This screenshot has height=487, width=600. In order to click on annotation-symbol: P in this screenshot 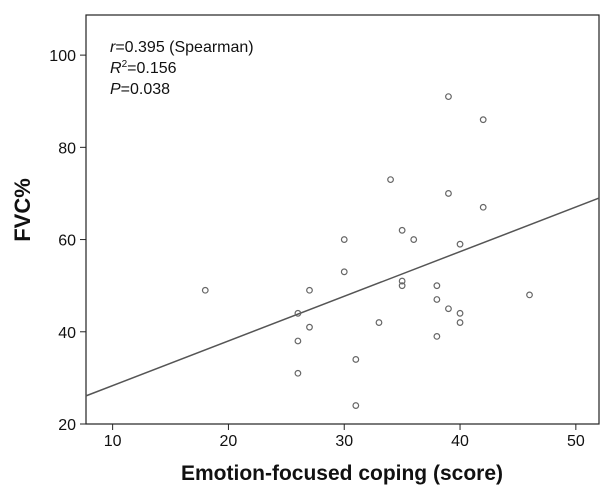, I will do `click(115, 89)`.